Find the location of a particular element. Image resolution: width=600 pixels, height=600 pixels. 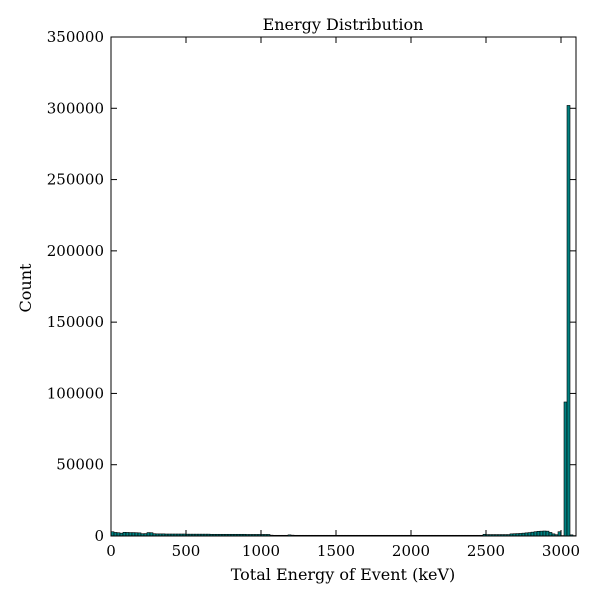

y-tick-label: 350000 is located at coordinates (75, 37).